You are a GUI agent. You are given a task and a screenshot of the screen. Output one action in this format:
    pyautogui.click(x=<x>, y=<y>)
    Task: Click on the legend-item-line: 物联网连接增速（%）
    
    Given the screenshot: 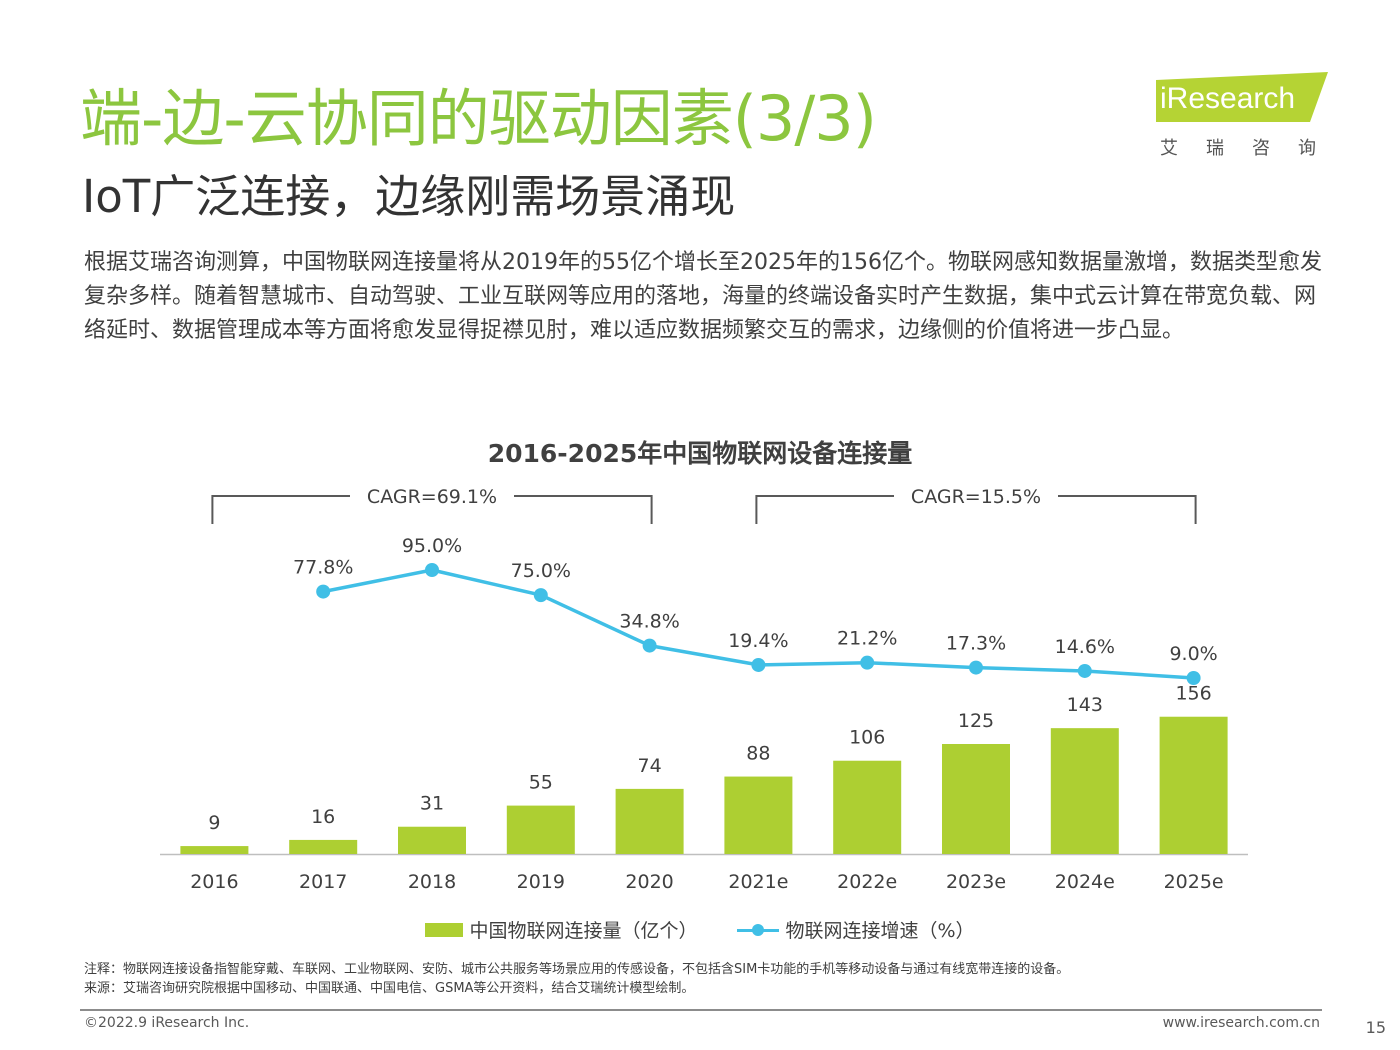 What is the action you would take?
    pyautogui.click(x=856, y=929)
    